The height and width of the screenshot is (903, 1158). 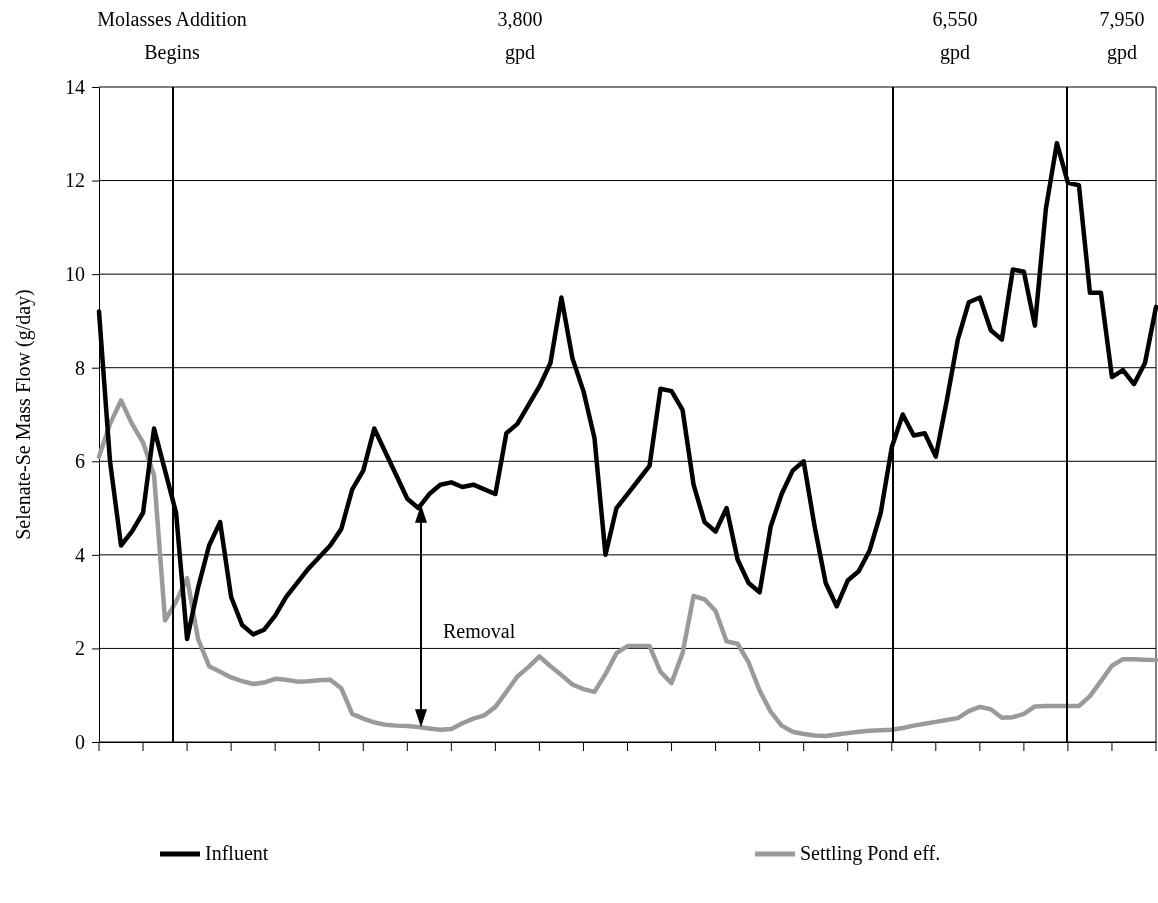 What do you see at coordinates (23, 414) in the screenshot?
I see `y-axis-title: Selenate-Se Mass Flow (g/day)` at bounding box center [23, 414].